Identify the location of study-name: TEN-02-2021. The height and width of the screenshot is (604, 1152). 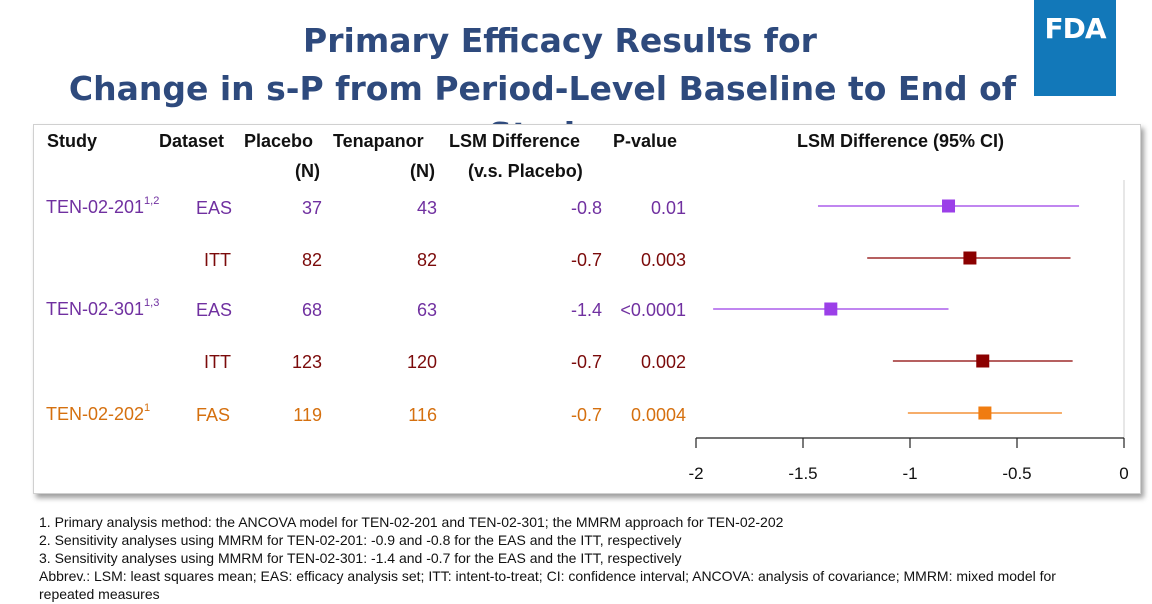
(98, 413).